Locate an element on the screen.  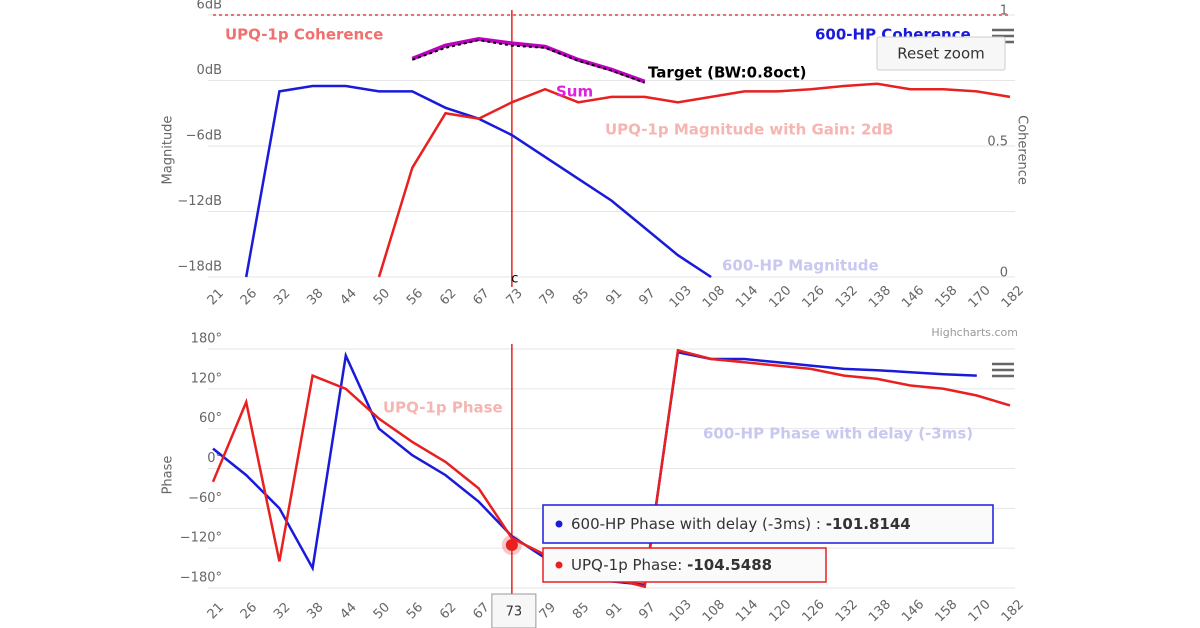
y-tick-label: −180° is located at coordinates (201, 578).